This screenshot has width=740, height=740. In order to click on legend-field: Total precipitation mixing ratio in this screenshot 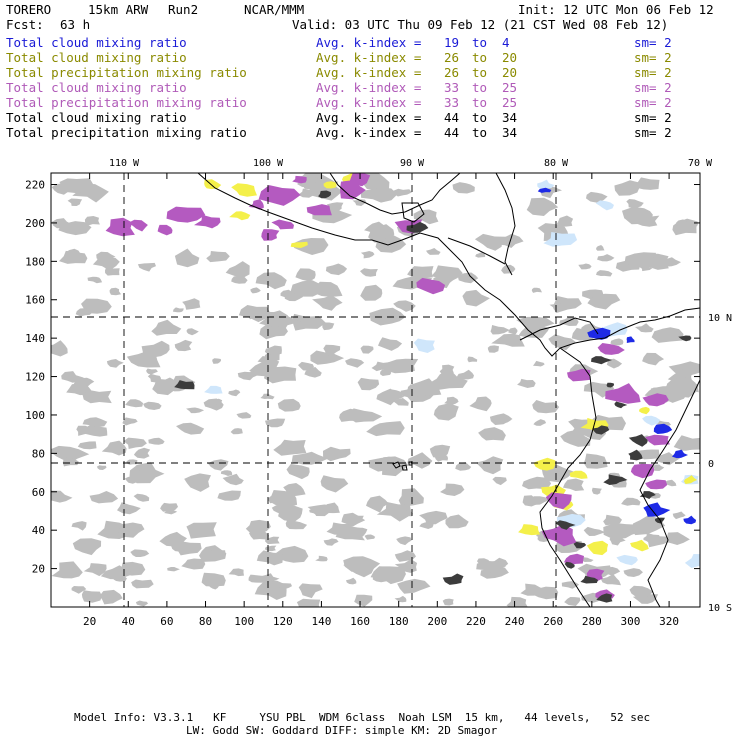, I will do `click(126, 132)`.